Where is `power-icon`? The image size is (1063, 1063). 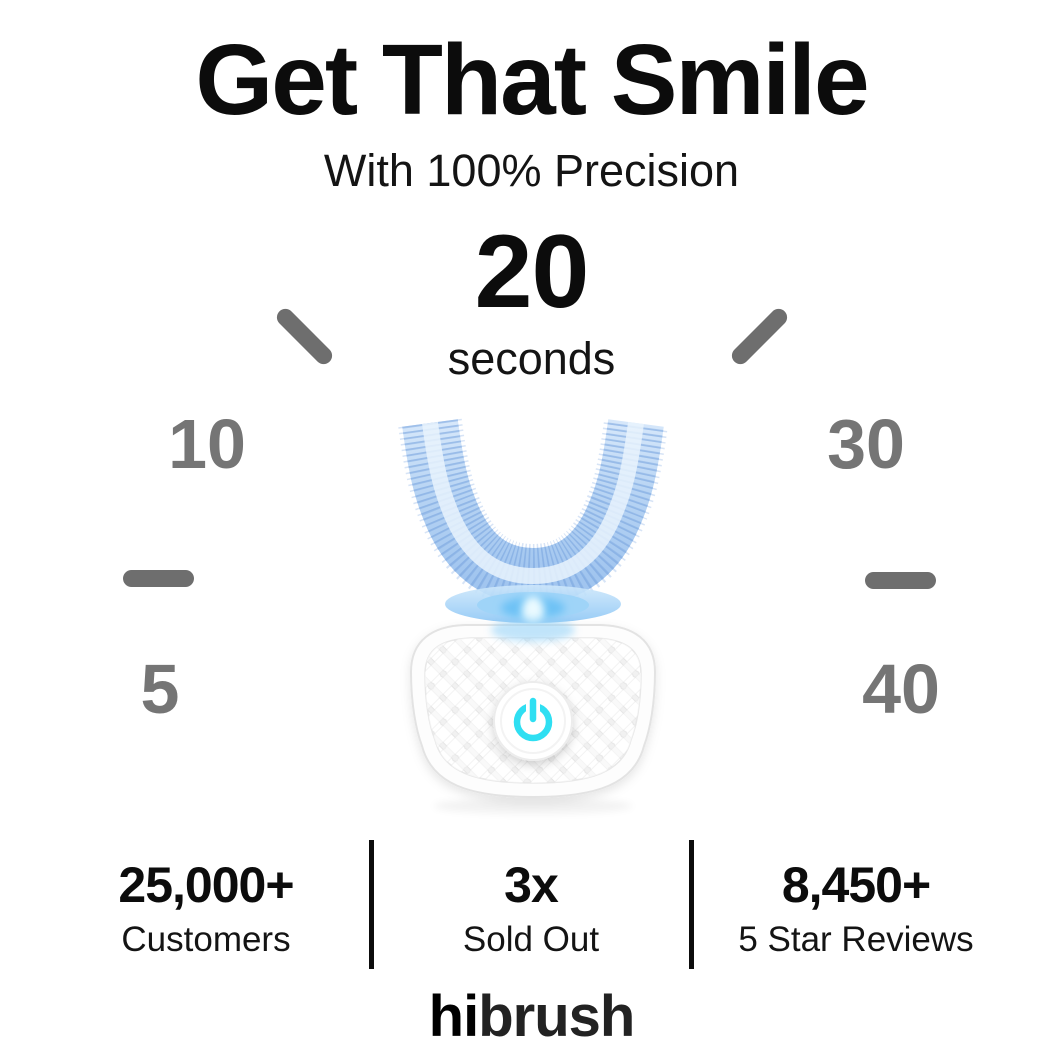
power-icon is located at coordinates (533, 719).